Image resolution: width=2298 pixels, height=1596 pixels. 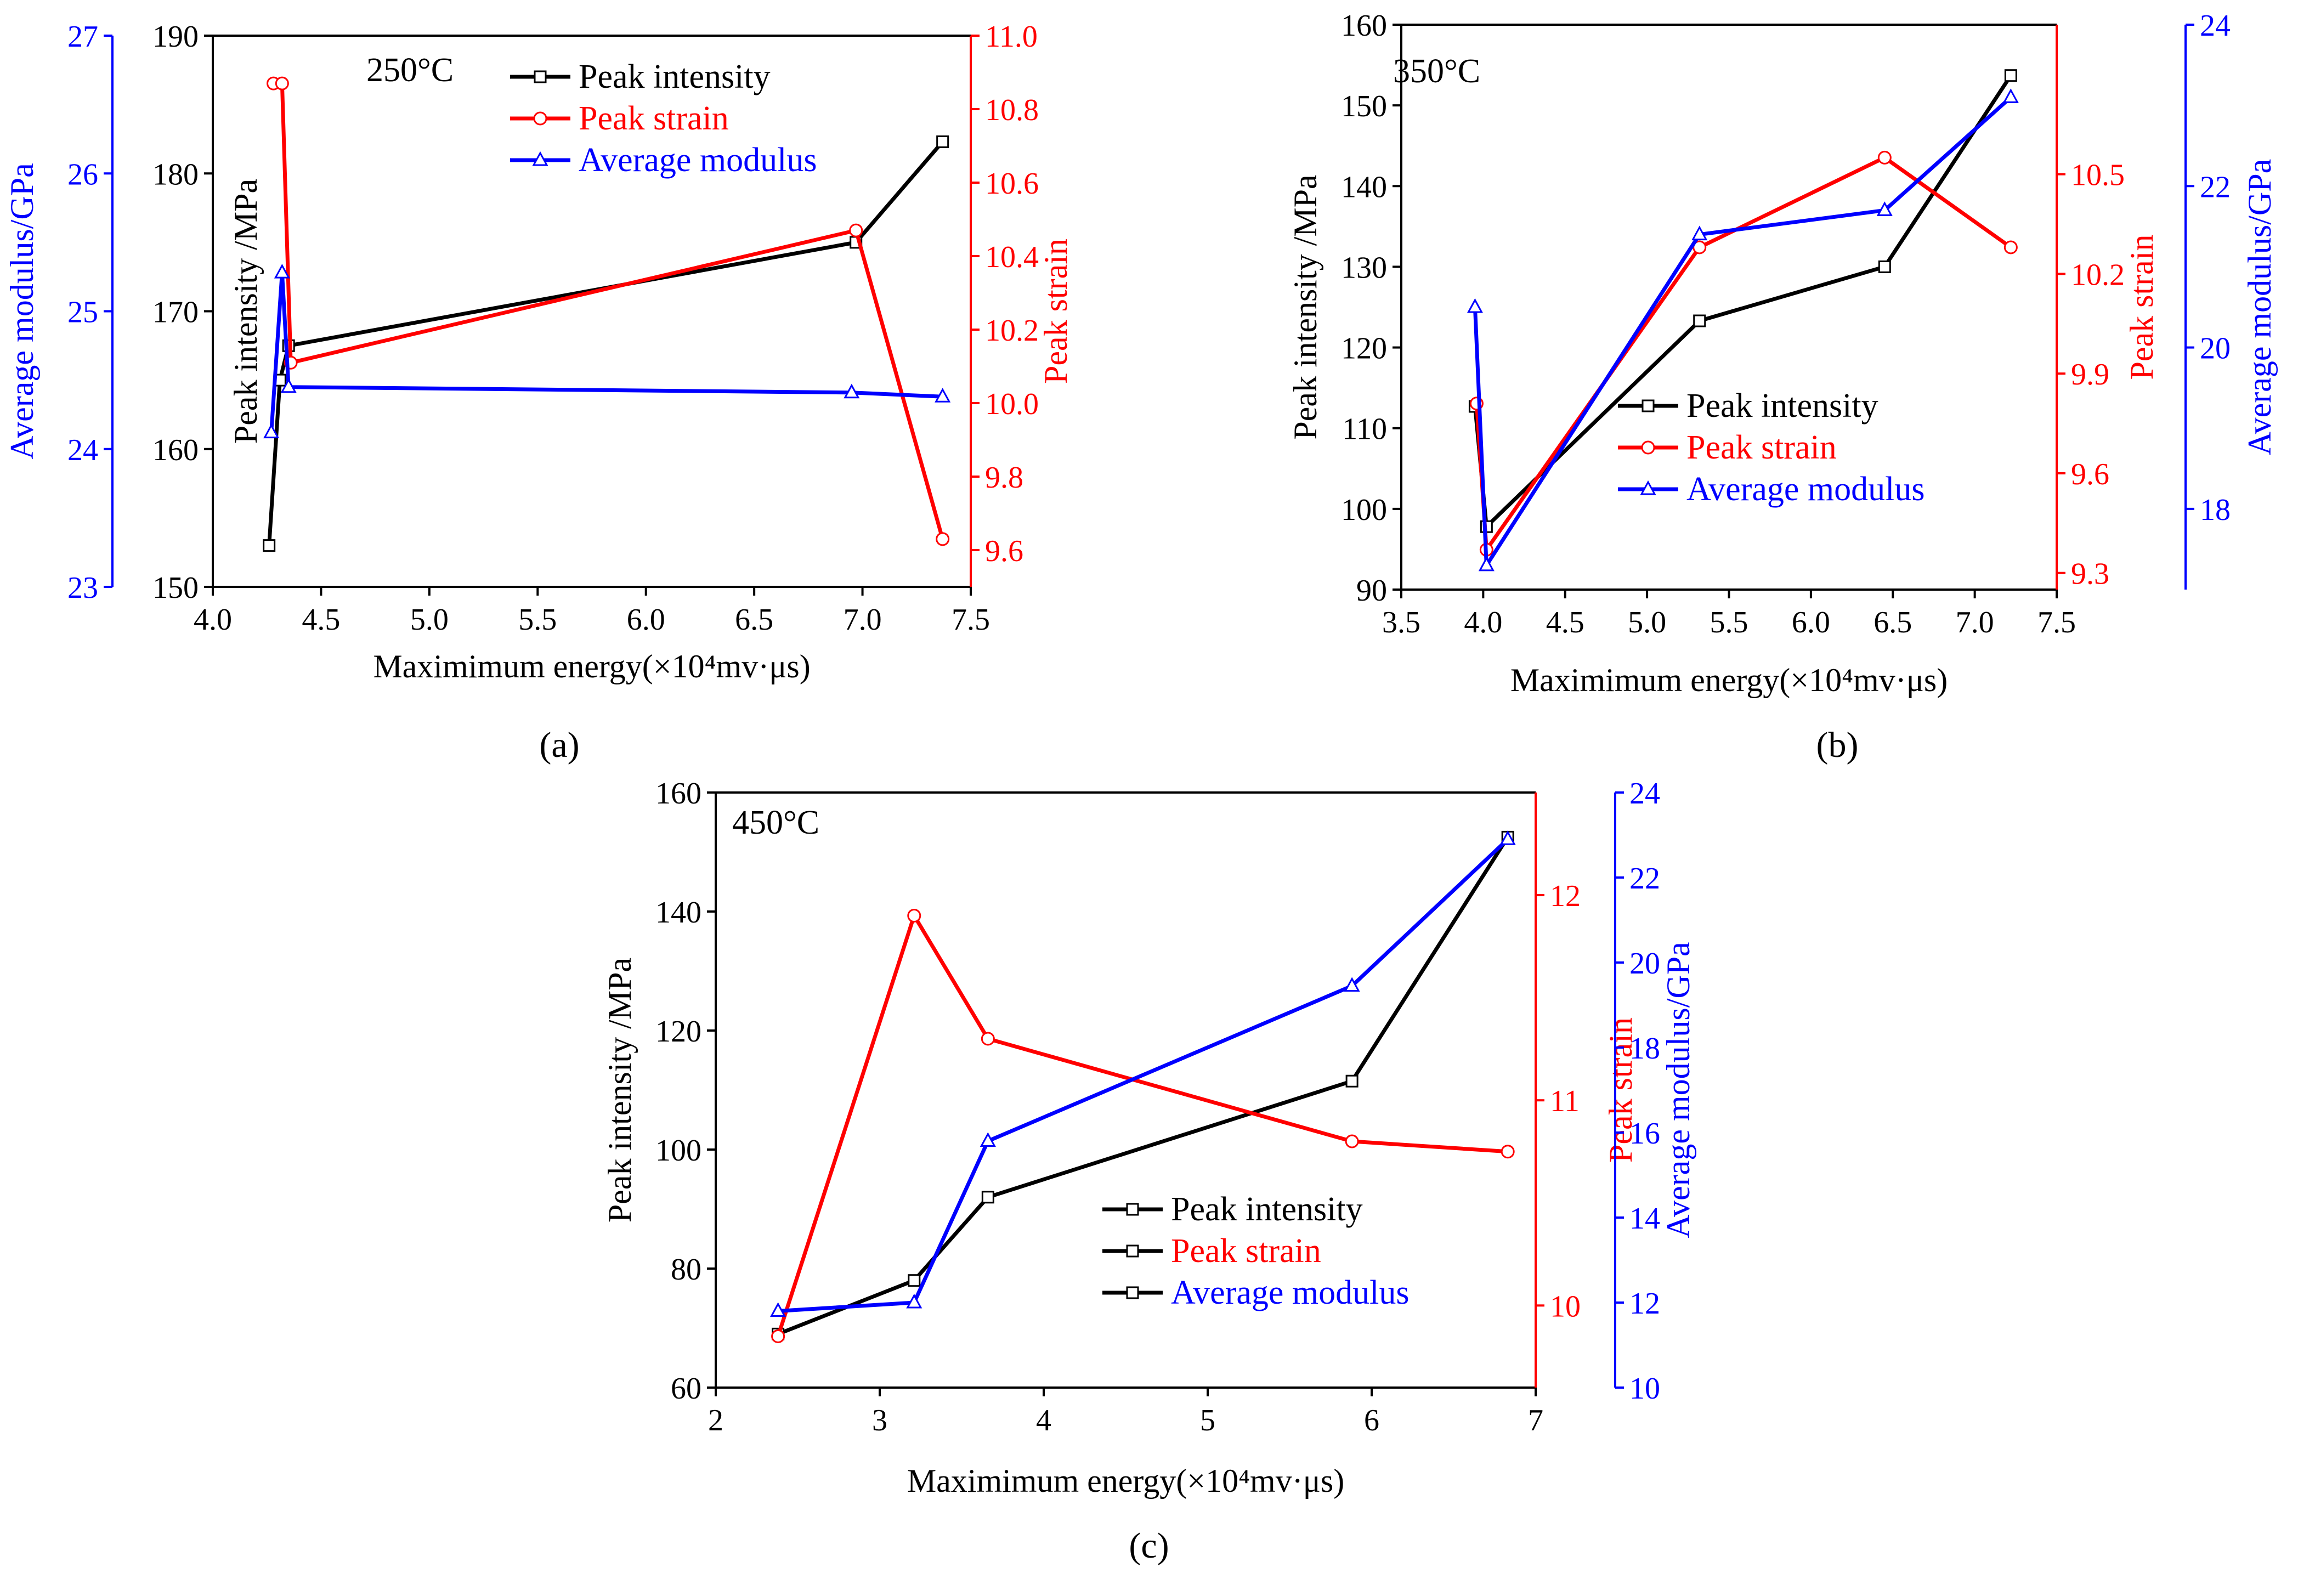 I want to click on panel-caption: (b), so click(x=1837, y=745).